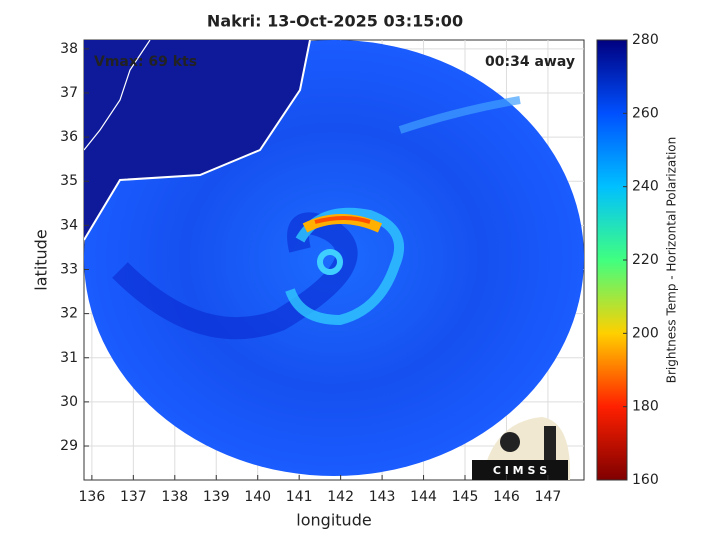  What do you see at coordinates (335, 21) in the screenshot?
I see `chart-title: Nakri: 13-Oct-2025 03:15:00` at bounding box center [335, 21].